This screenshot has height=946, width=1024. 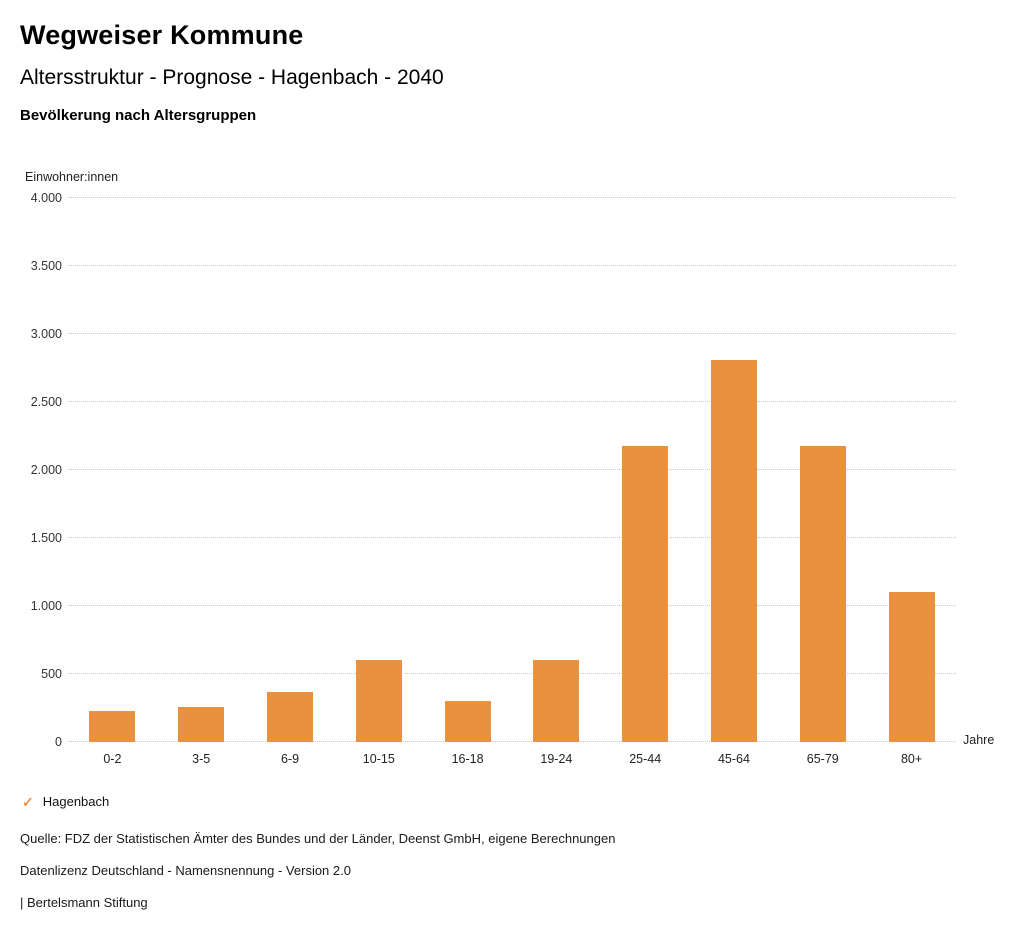 What do you see at coordinates (46, 334) in the screenshot?
I see `y-tick-label: 3.000` at bounding box center [46, 334].